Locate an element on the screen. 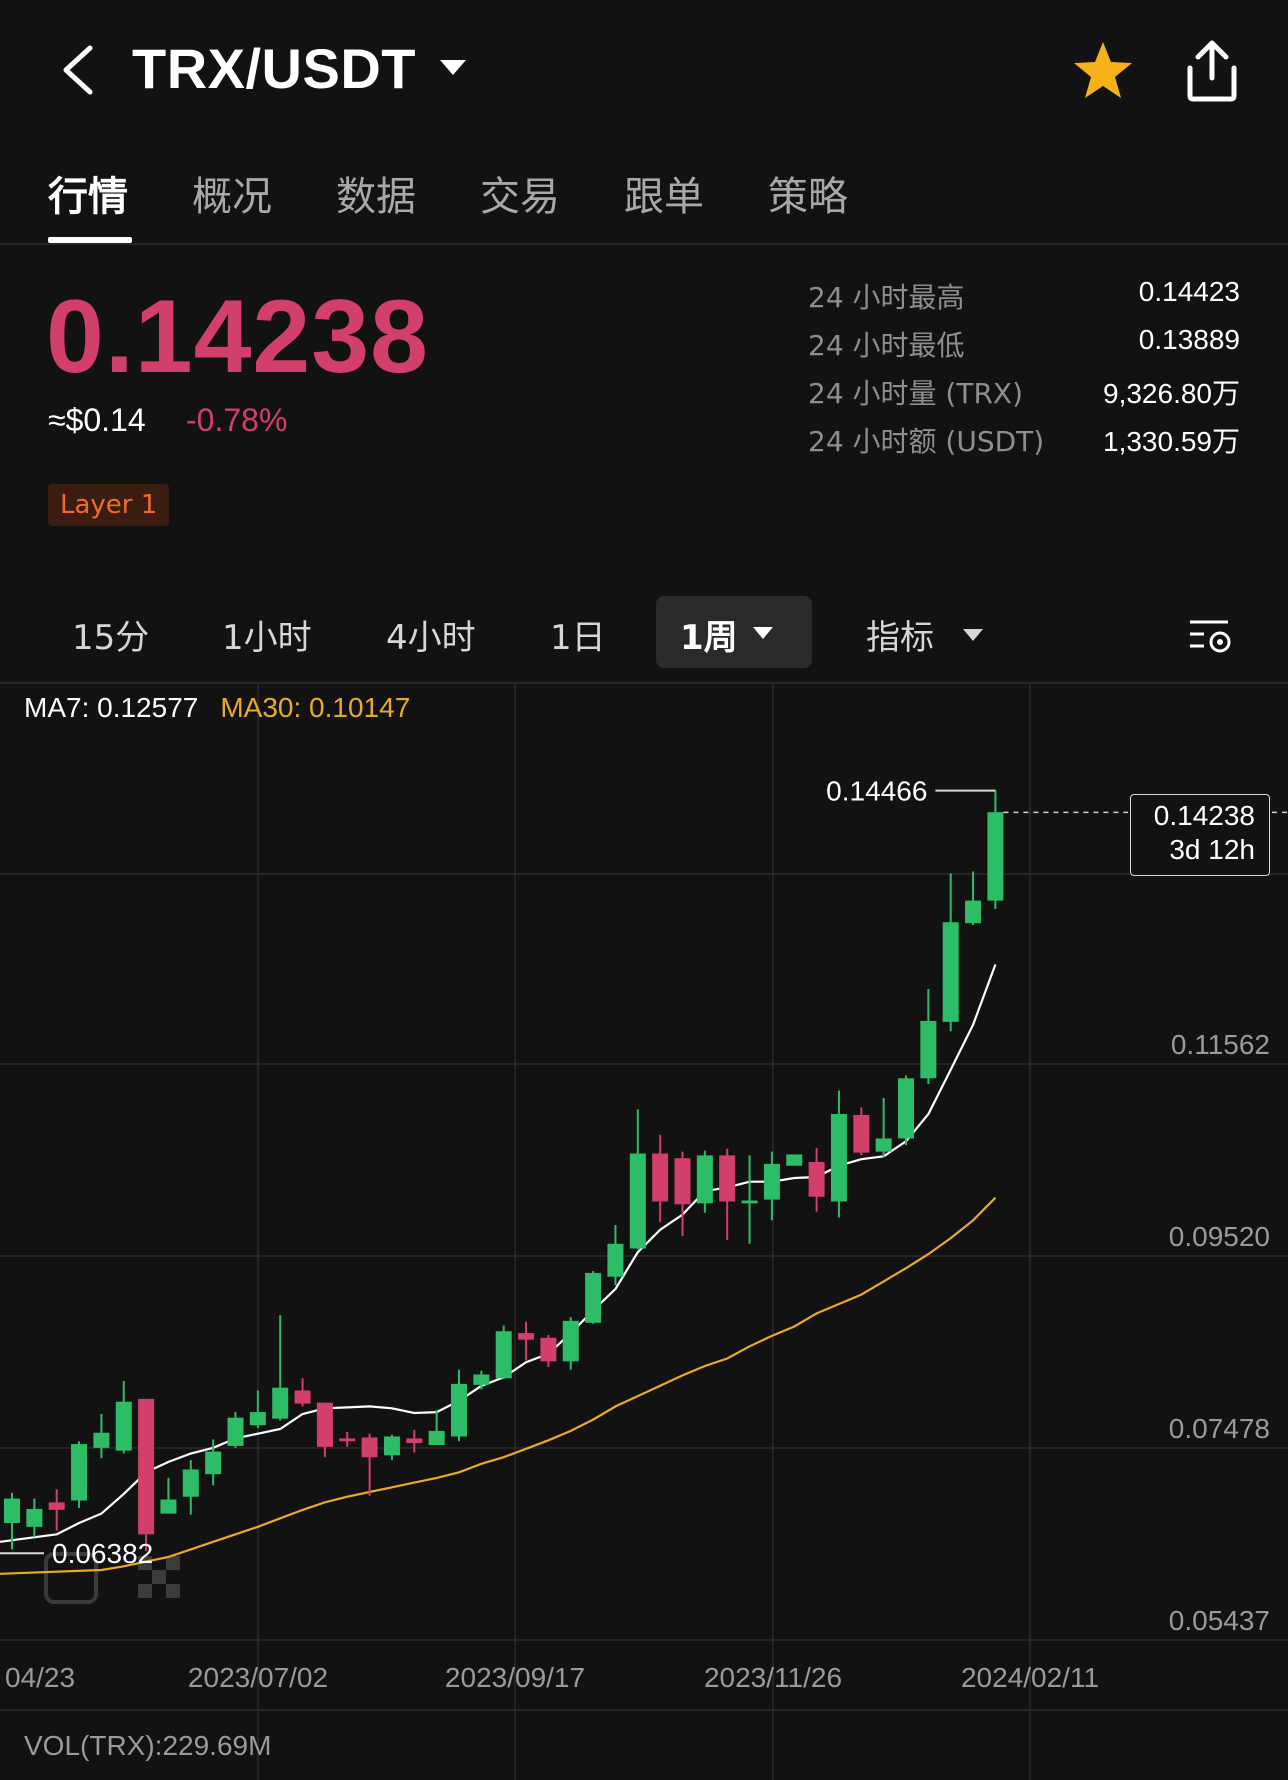 This screenshot has height=1780, width=1288. active-tab-indicator is located at coordinates (90, 240).